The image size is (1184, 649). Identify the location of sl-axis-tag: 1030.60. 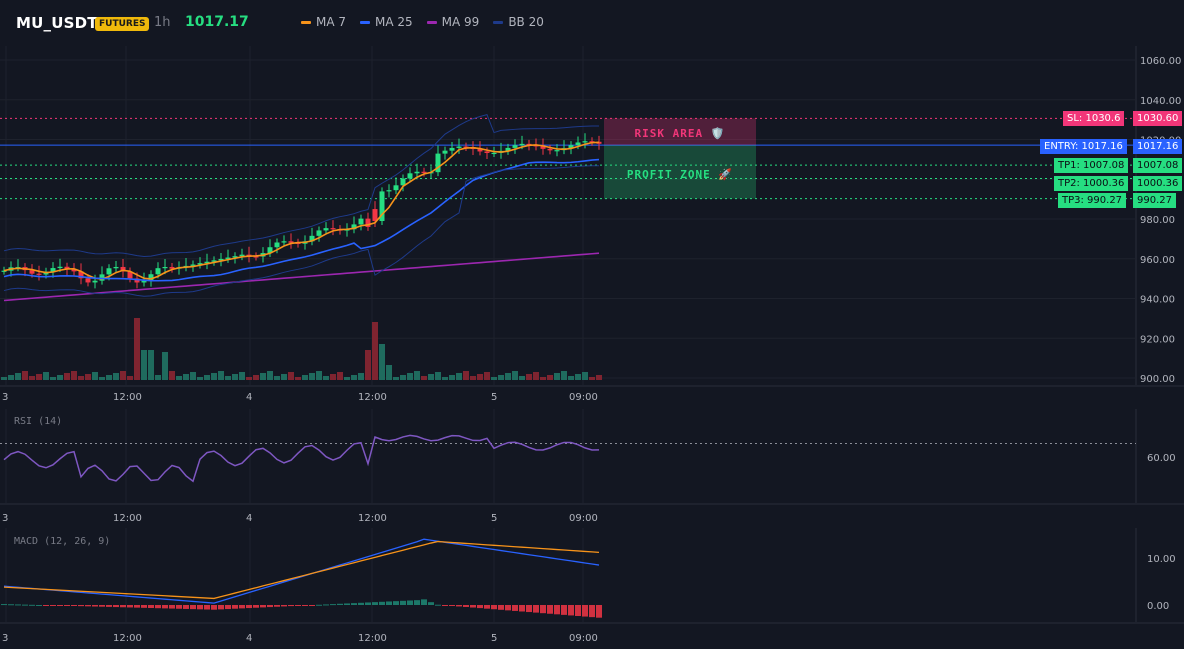
(1158, 118).